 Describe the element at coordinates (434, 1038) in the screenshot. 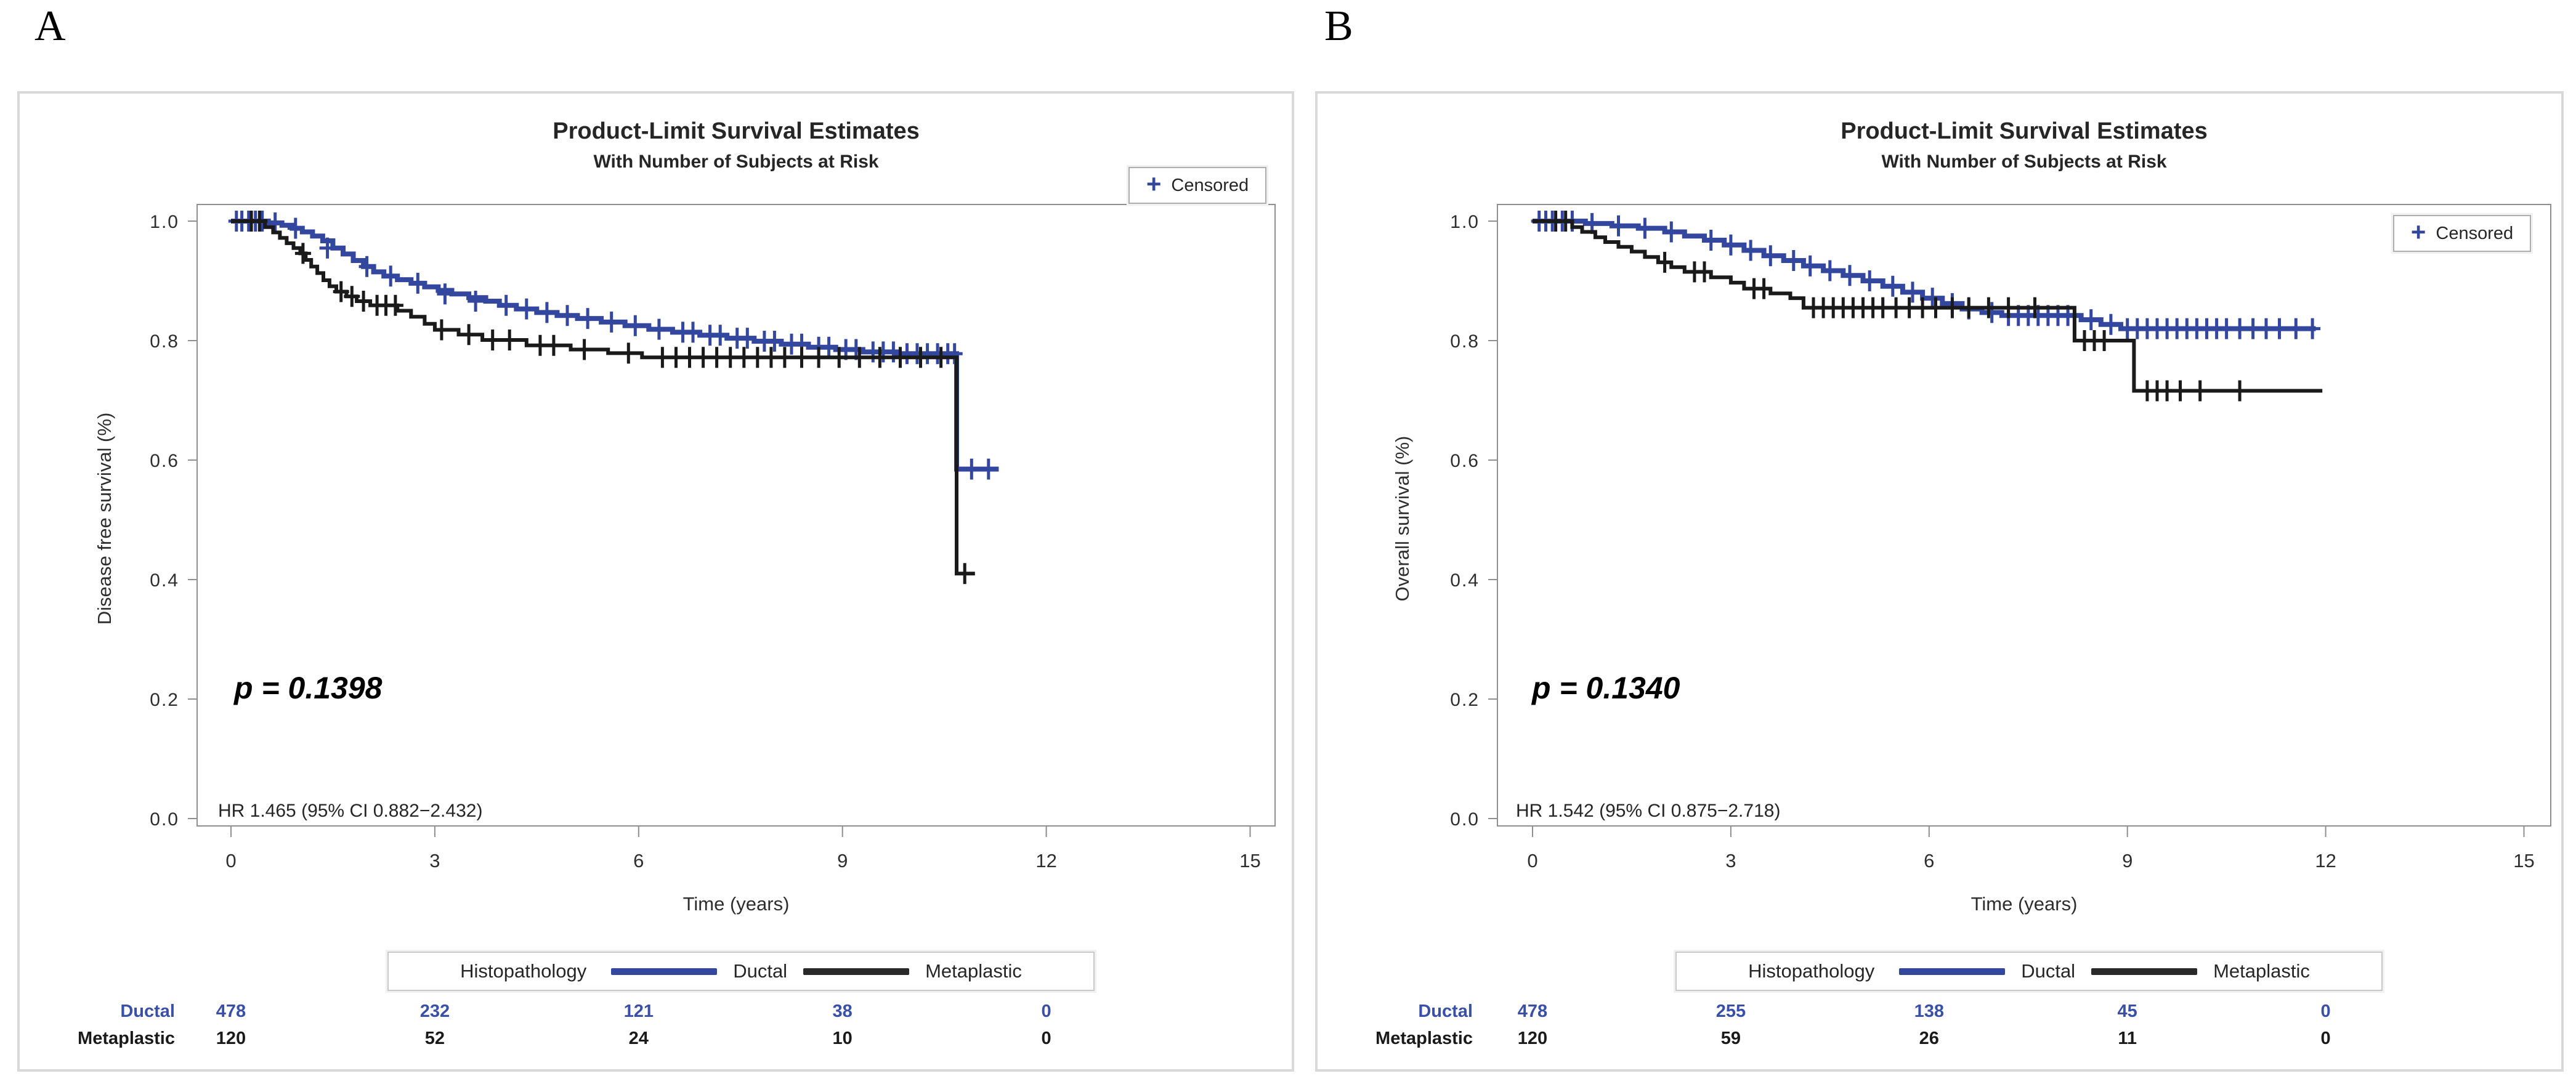

I see `risk-count: 52` at that location.